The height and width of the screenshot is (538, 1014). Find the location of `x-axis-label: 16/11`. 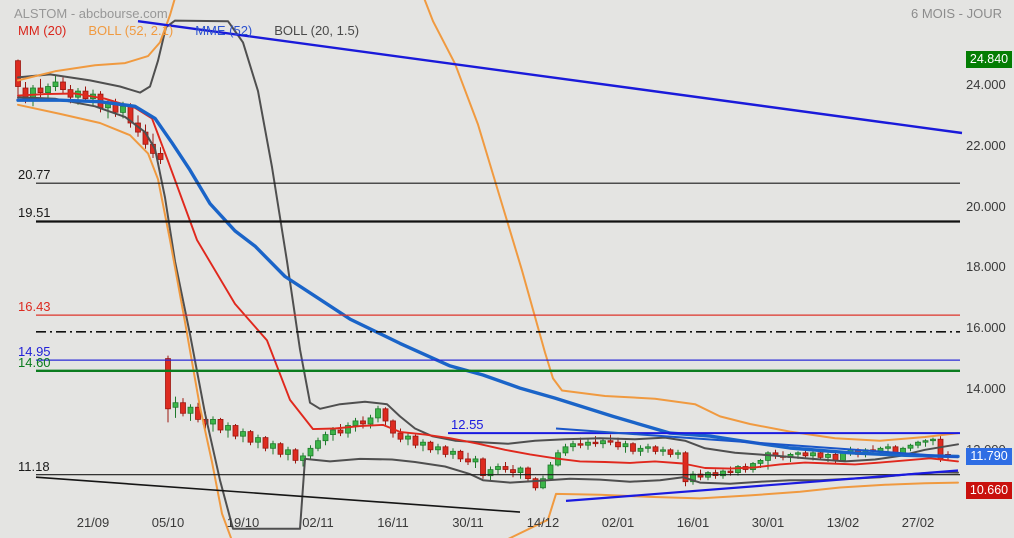

x-axis-label: 16/11 is located at coordinates (393, 522).